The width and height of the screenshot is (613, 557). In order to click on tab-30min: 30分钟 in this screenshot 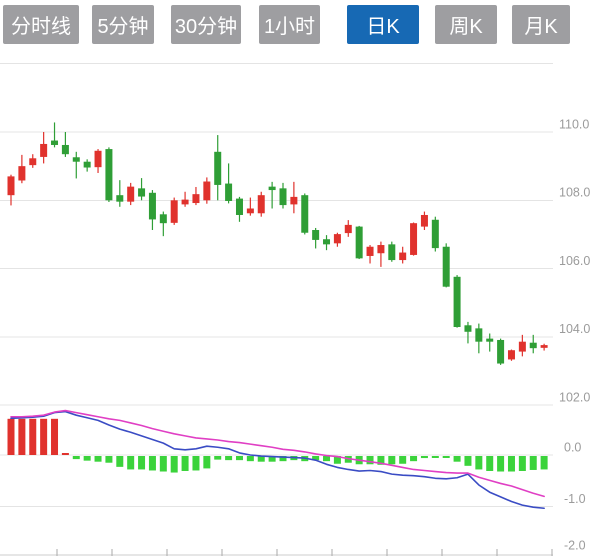, I will do `click(206, 24)`.